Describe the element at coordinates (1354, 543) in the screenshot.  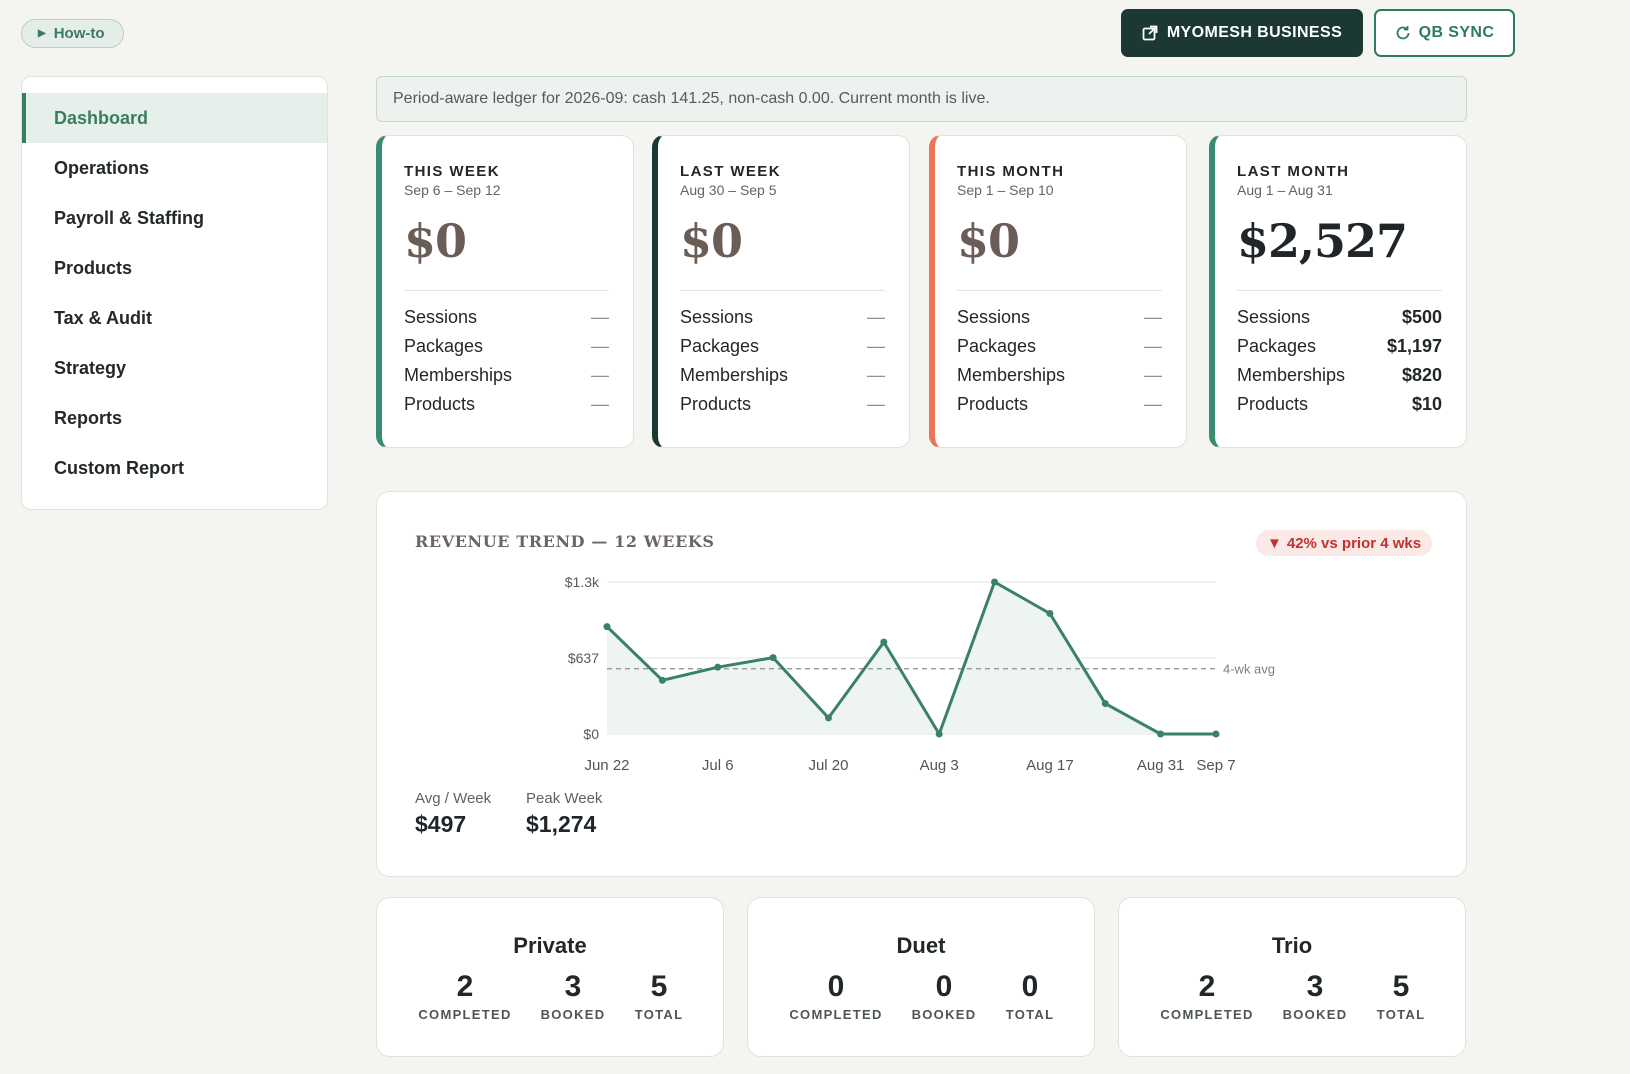
I see `trend-delta-text: 42% vs prior 4 wks` at that location.